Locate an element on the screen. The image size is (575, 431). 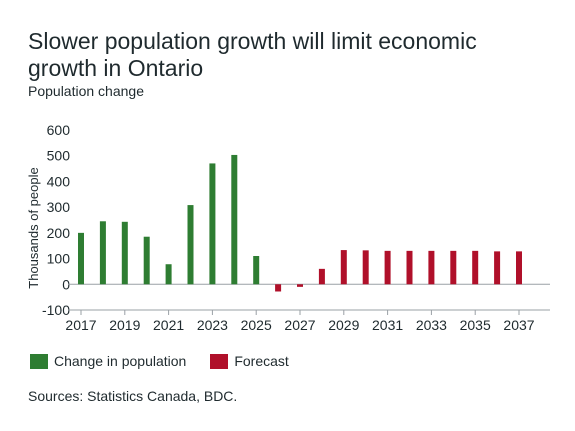
bar-actual-2019 is located at coordinates (124, 253).